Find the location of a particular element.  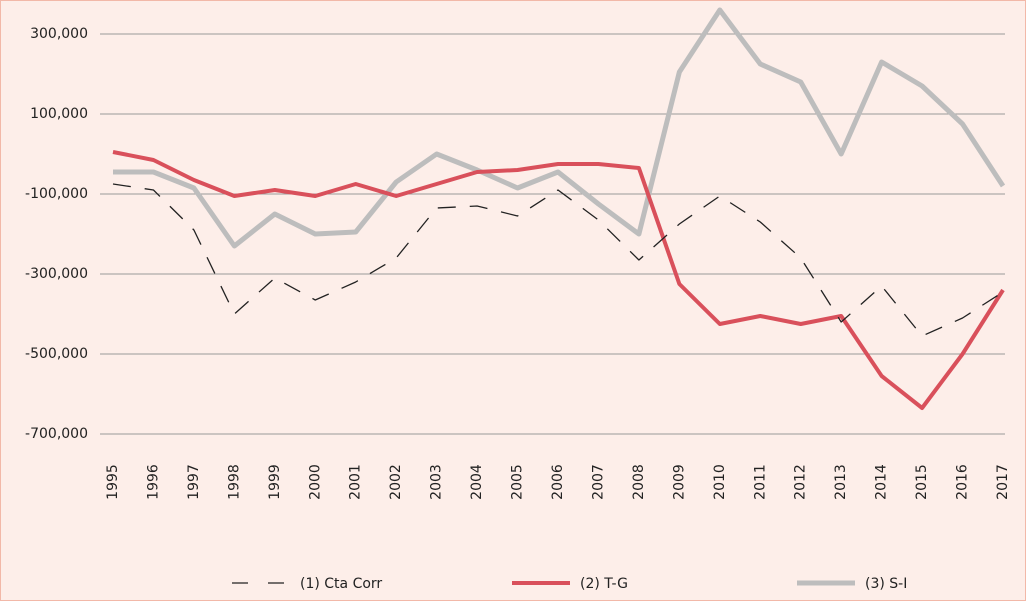

x-tick-label: 2007 is located at coordinates (598, 482).